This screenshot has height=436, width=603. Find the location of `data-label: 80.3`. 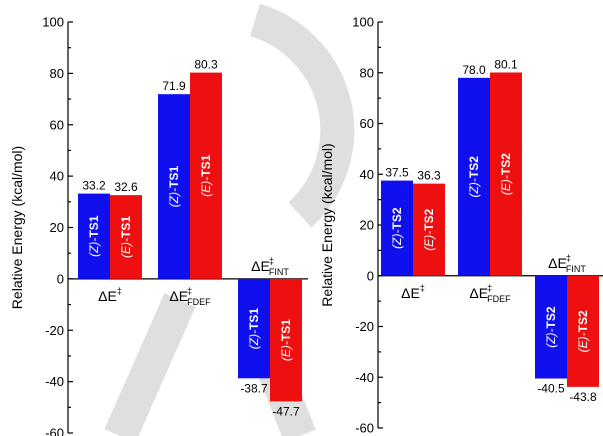

data-label: 80.3 is located at coordinates (206, 65).